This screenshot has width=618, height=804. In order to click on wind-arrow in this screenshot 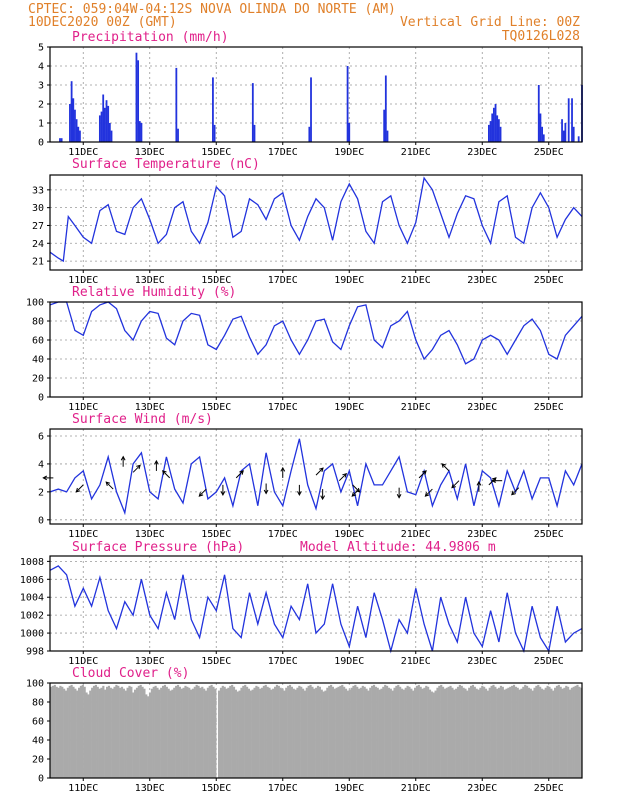, I will do `click(356, 488)`.